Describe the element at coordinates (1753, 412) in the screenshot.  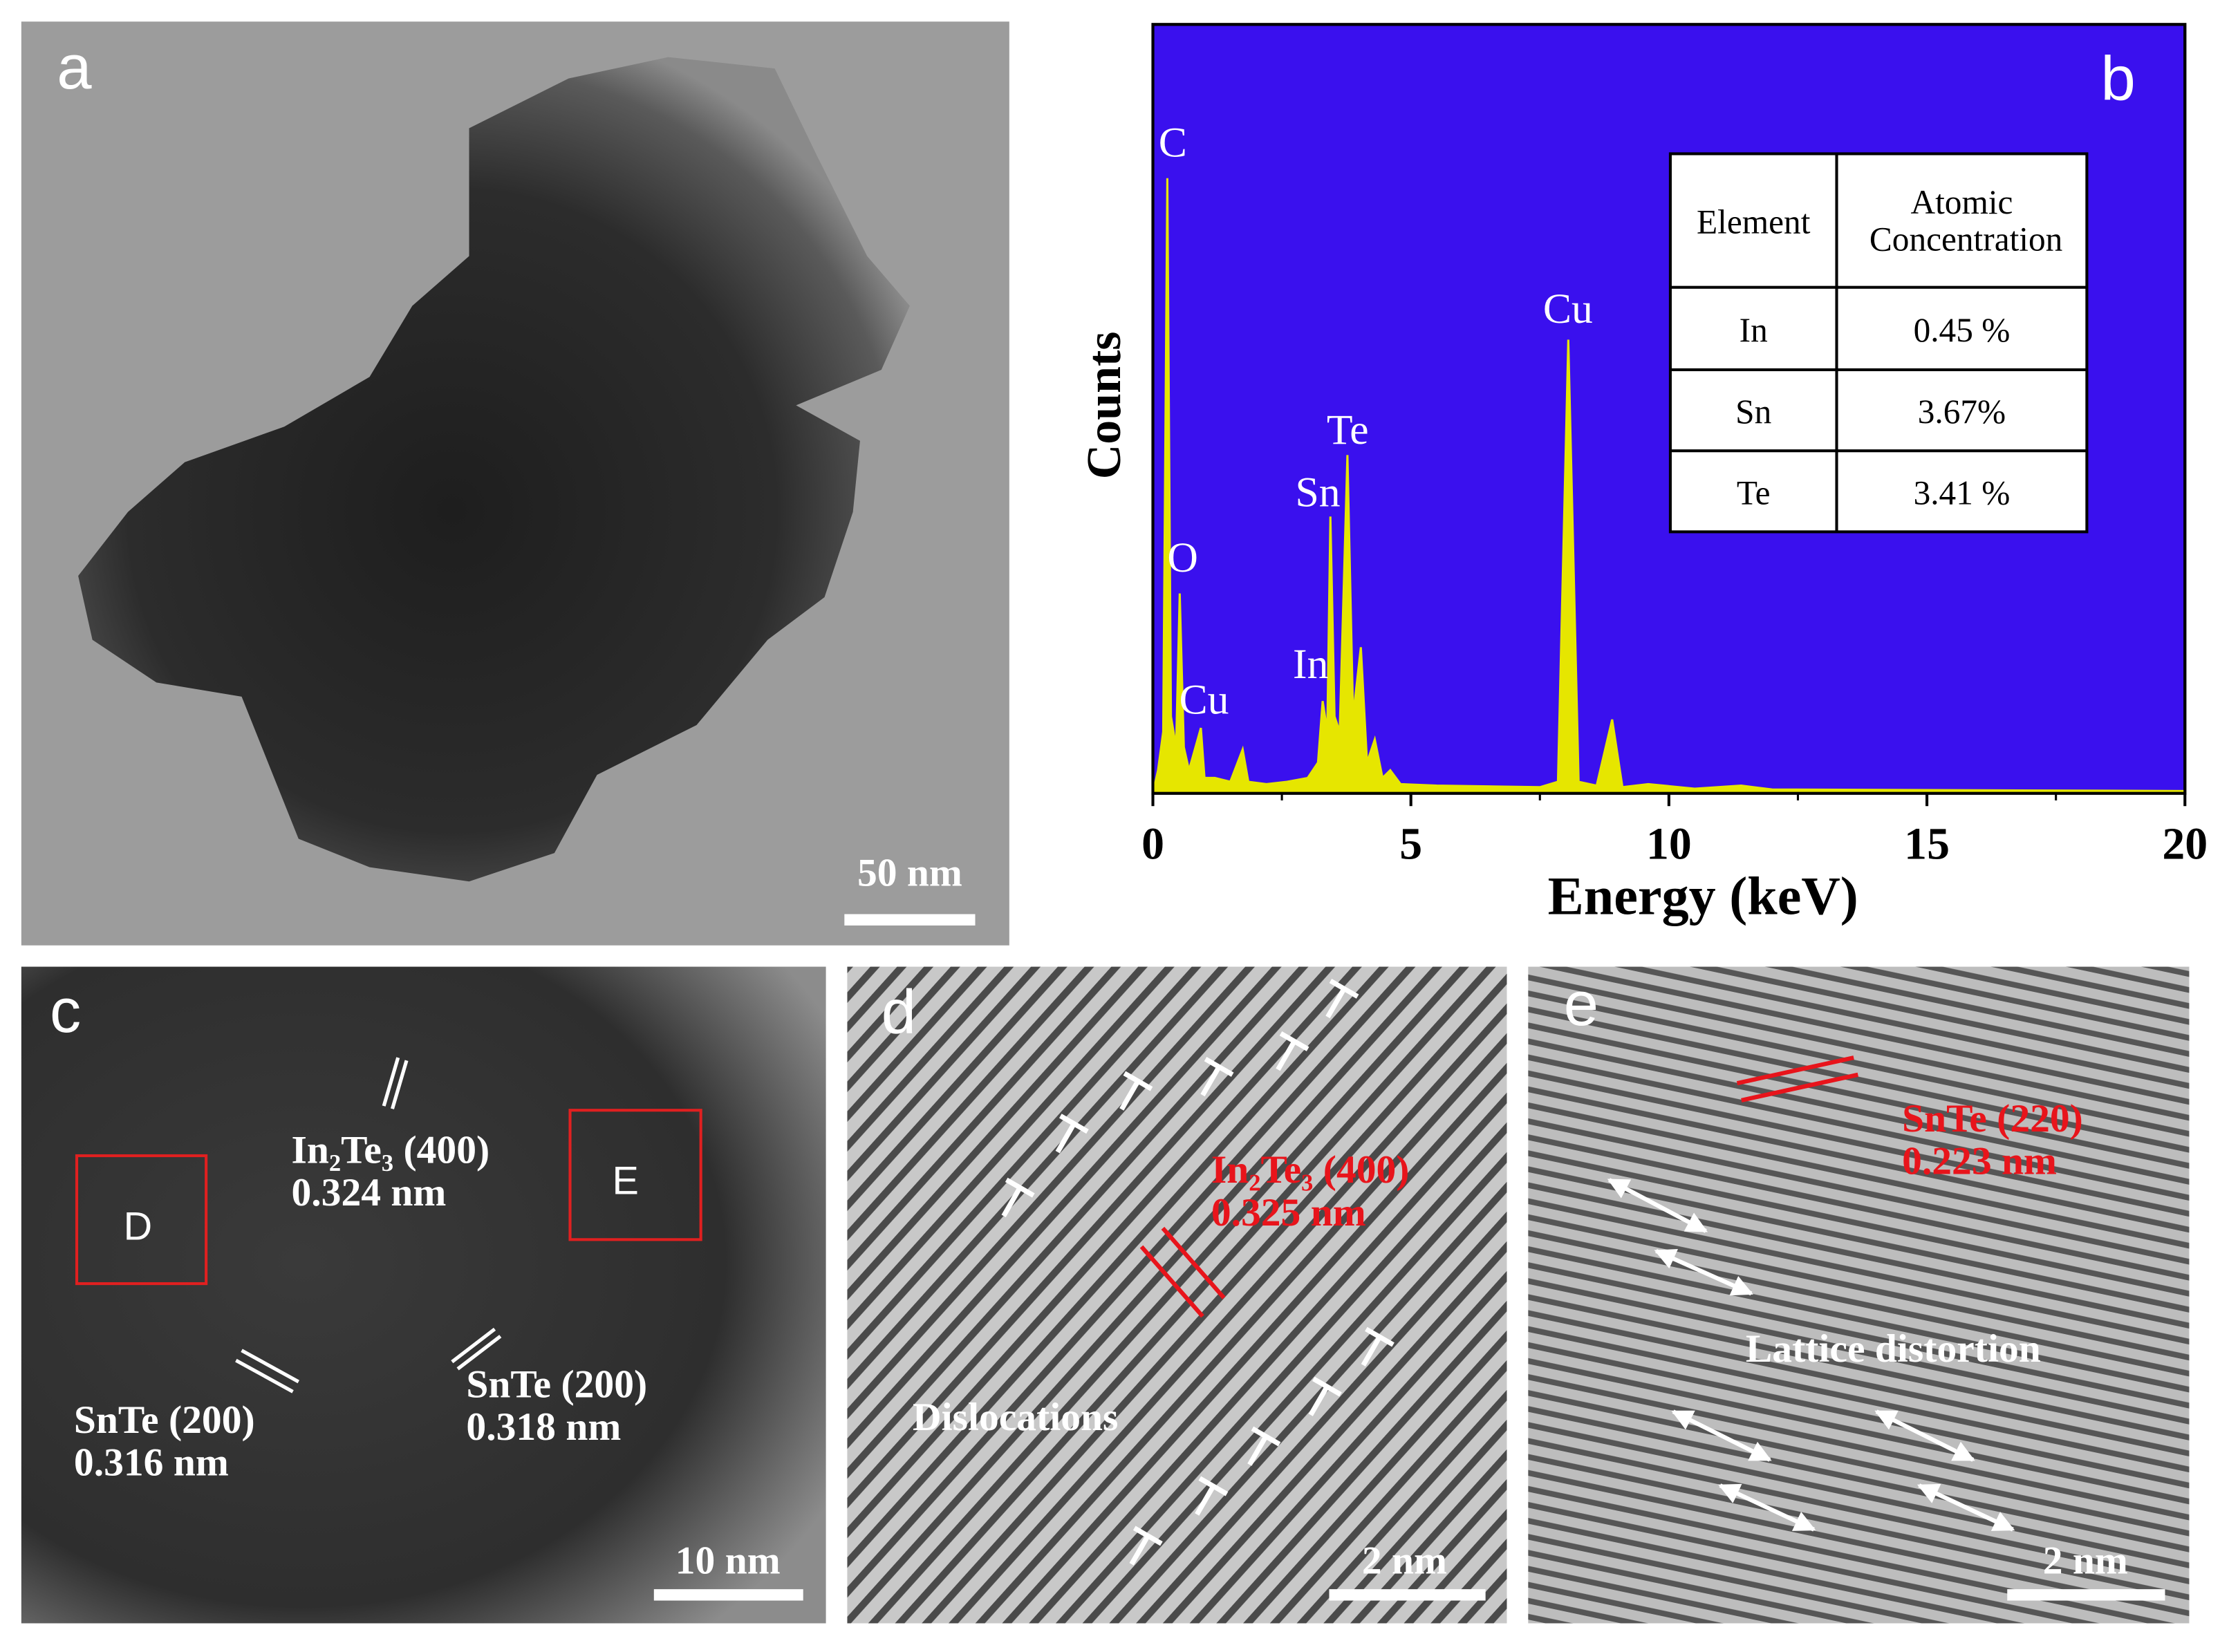
I see `table-cell: Sn` at that location.